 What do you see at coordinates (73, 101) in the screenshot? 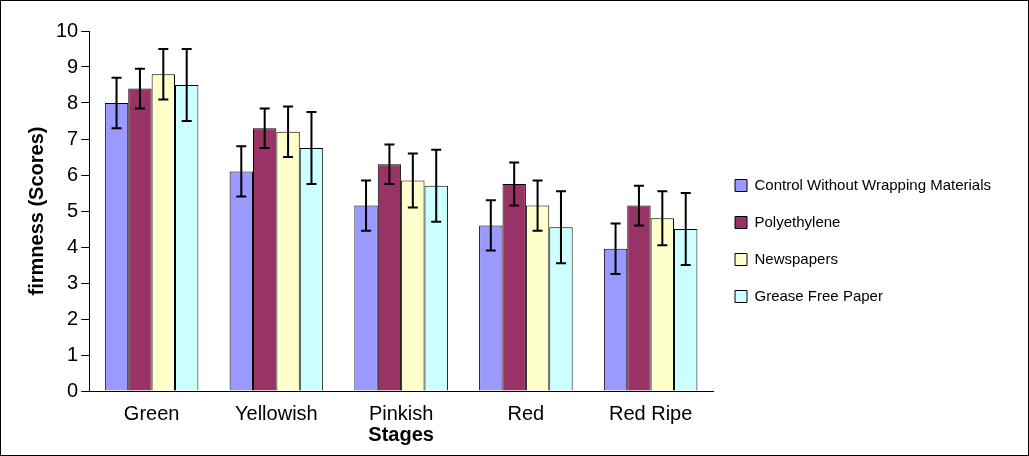
I see `y-tick-label: 8` at bounding box center [73, 101].